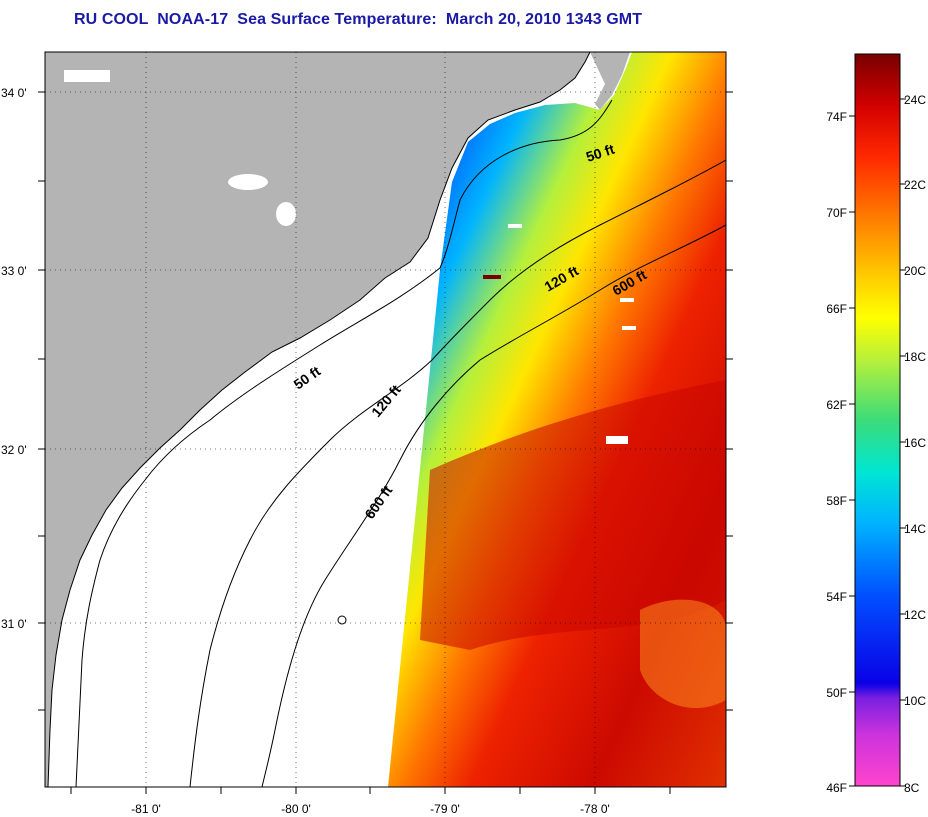 The image size is (928, 817). I want to click on colorbar-ticks, so click(877, 442).